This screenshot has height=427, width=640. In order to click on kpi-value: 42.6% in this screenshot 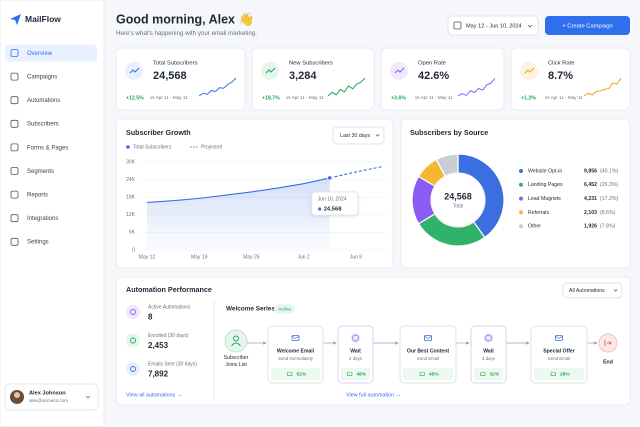, I will do `click(433, 76)`.